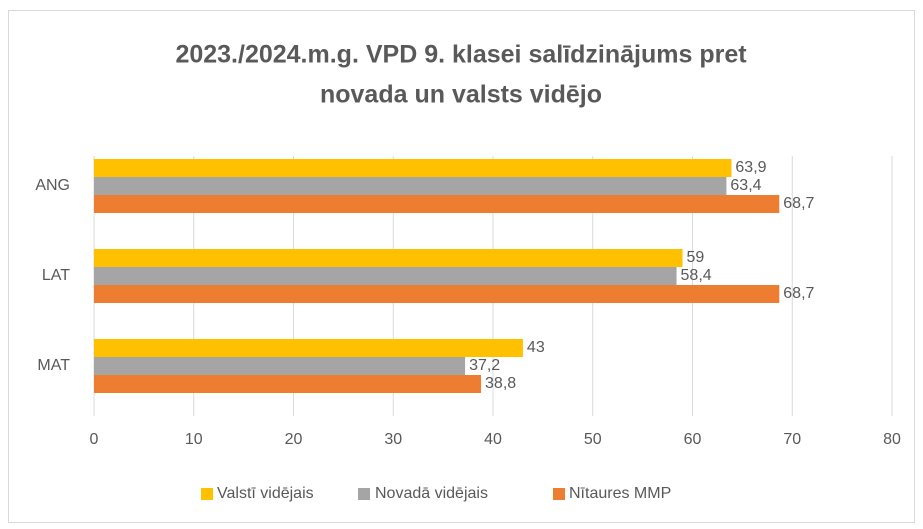  What do you see at coordinates (750, 167) in the screenshot?
I see `value-label: 63,9` at bounding box center [750, 167].